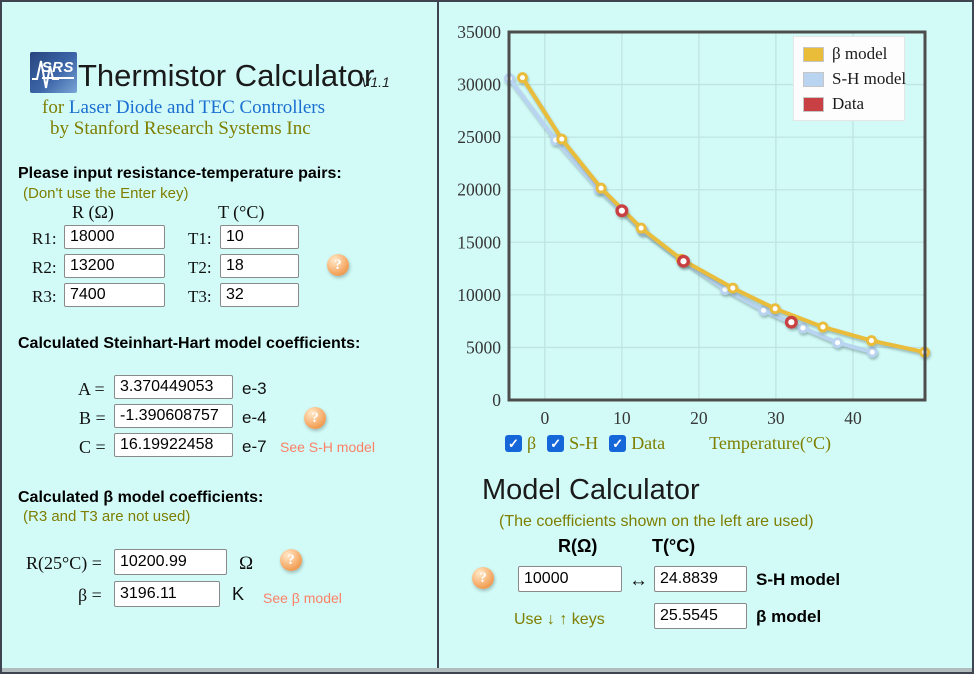  What do you see at coordinates (291, 560) in the screenshot?
I see `beta-help-icon: ?` at bounding box center [291, 560].